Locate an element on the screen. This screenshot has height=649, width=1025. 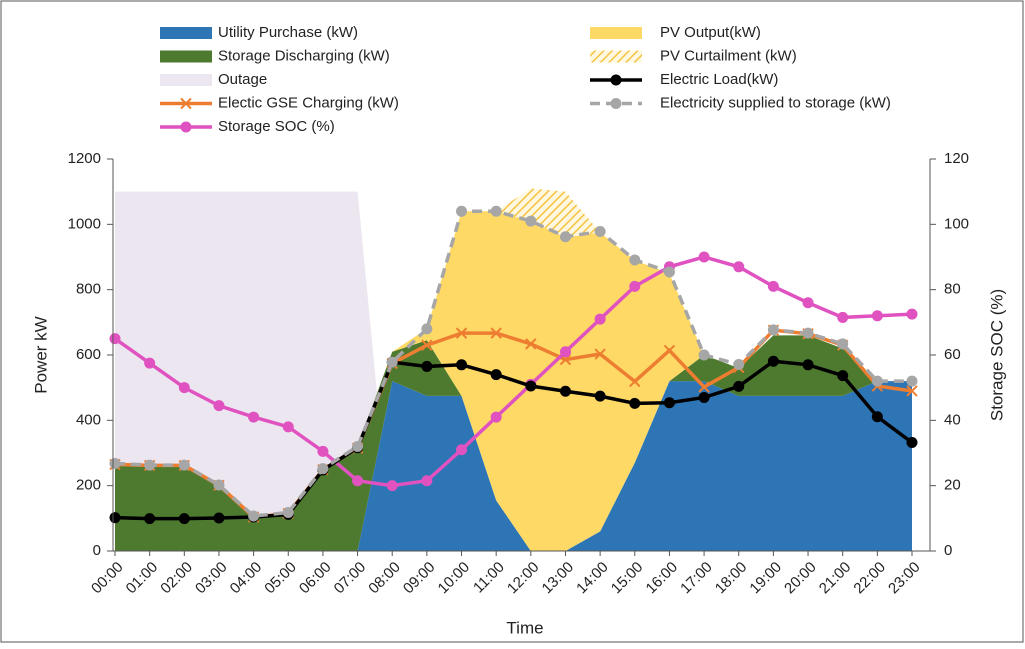
y2-tick-label: 0 is located at coordinates (948, 550).